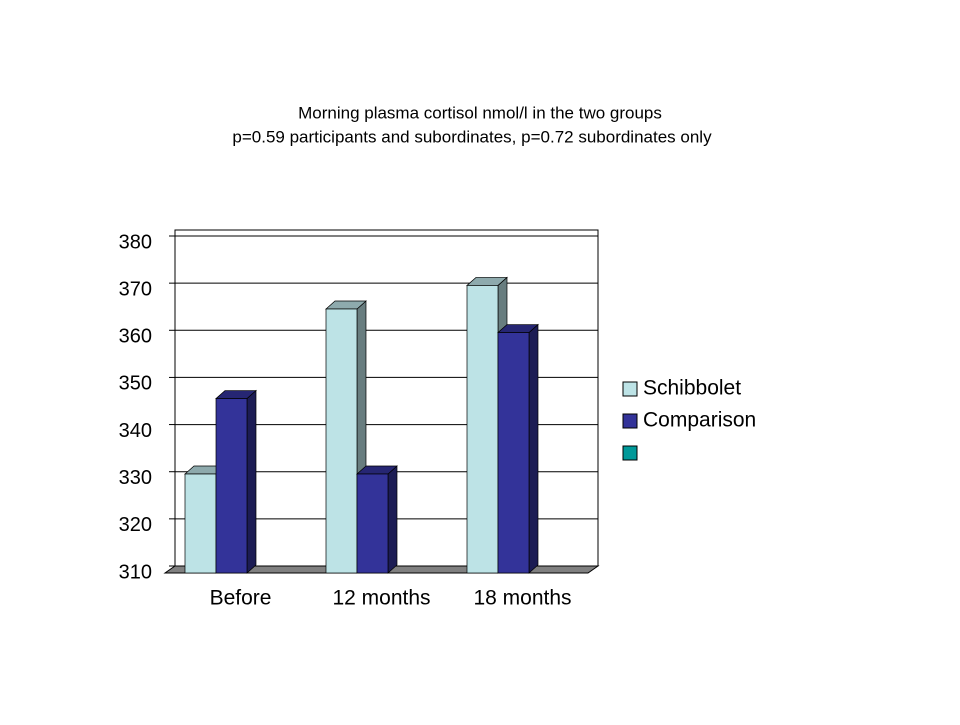 This screenshot has height=725, width=960. Describe the element at coordinates (135, 431) in the screenshot. I see `y-tick-label: 340` at that location.